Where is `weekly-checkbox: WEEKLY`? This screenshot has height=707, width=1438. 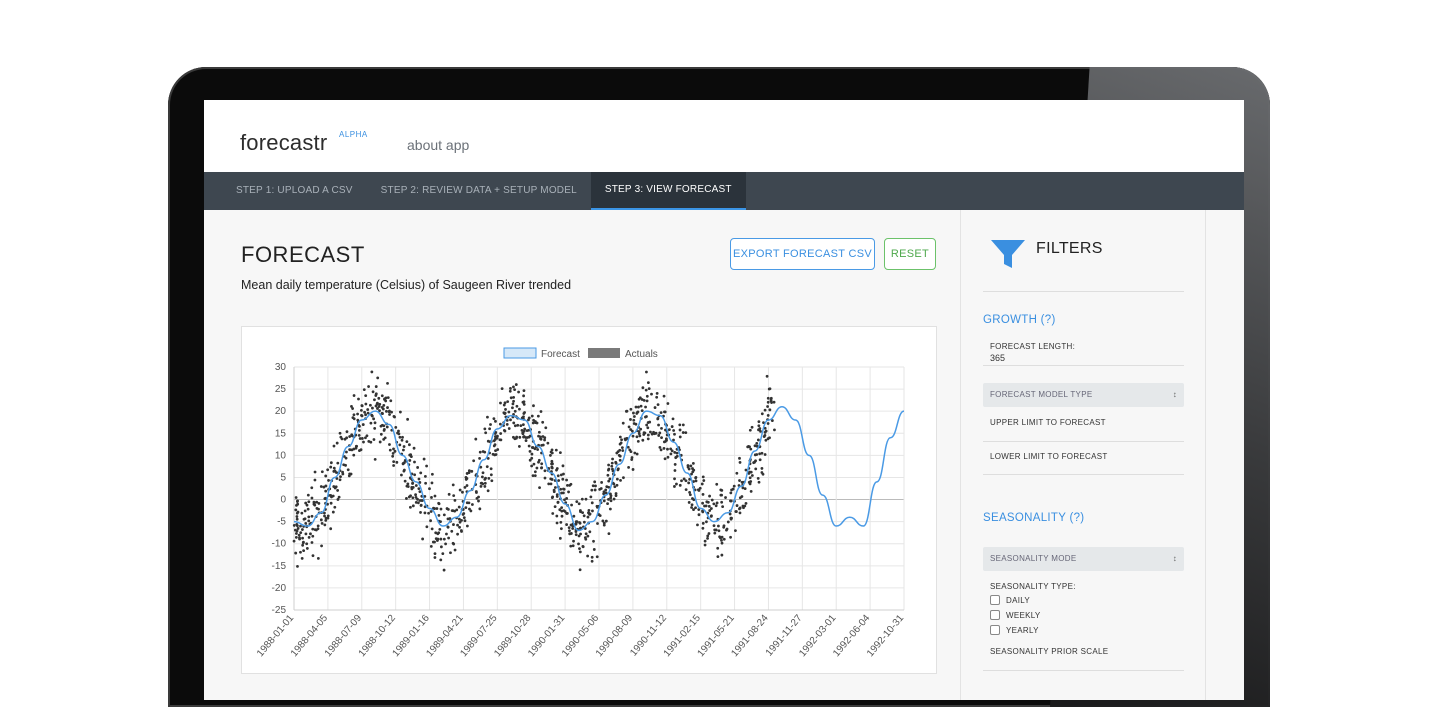
weekly-checkbox: WEEKLY is located at coordinates (1015, 615).